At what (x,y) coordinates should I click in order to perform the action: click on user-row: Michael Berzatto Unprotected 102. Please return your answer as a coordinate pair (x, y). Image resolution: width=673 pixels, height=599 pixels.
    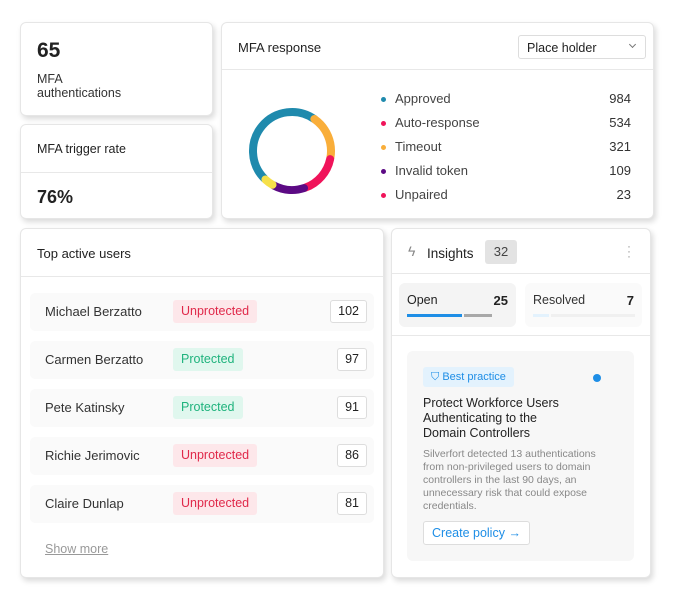
    Looking at the image, I should click on (202, 312).